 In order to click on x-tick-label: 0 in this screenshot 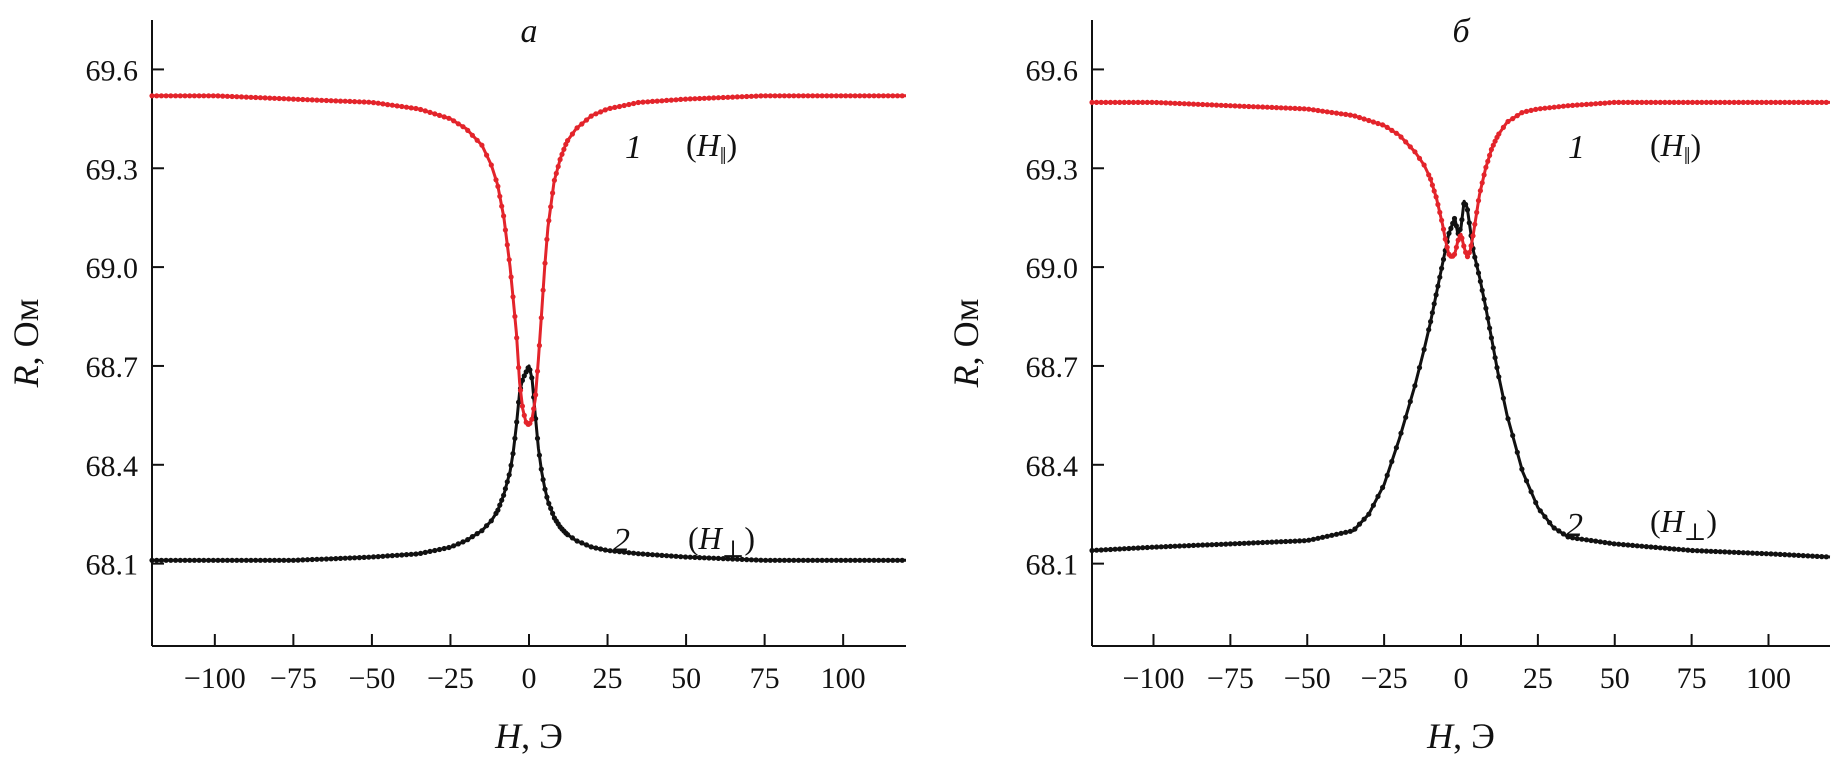, I will do `click(1461, 678)`.